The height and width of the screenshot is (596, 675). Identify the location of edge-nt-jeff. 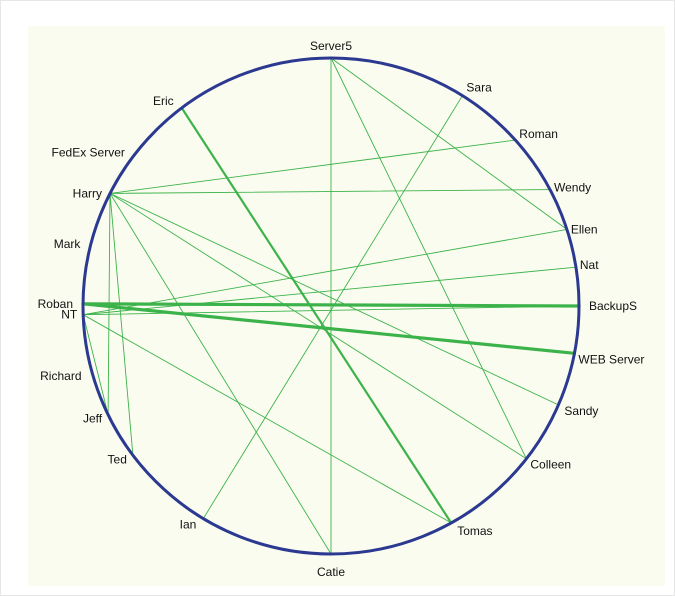
(95, 365).